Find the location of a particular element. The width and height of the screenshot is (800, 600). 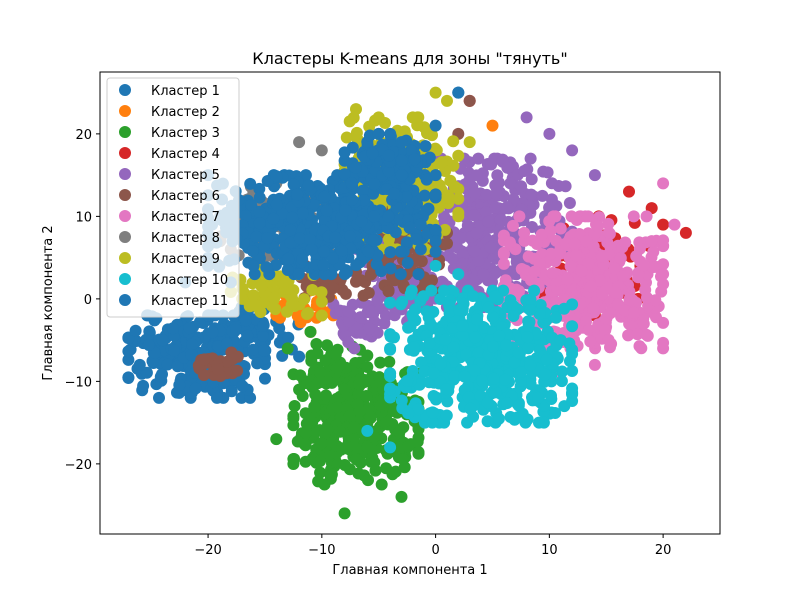

legend-label: Кластер 6 is located at coordinates (185, 196).